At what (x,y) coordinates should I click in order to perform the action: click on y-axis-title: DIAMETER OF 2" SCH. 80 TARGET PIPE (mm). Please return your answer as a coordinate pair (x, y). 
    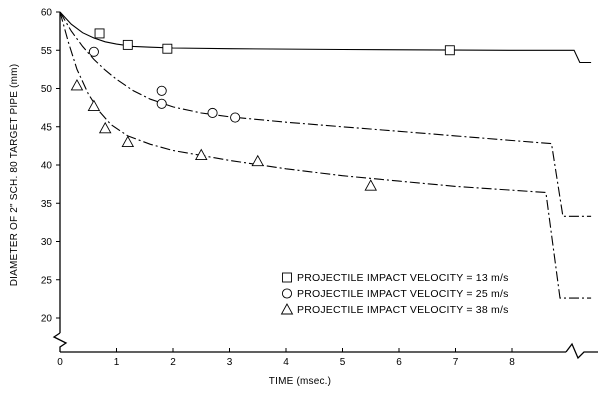
    Looking at the image, I should click on (14, 175).